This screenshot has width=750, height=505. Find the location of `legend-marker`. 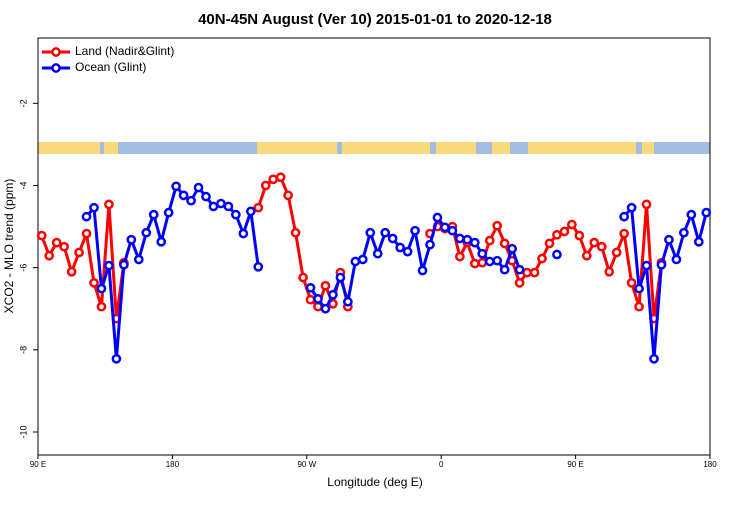

legend-marker is located at coordinates (56, 68).